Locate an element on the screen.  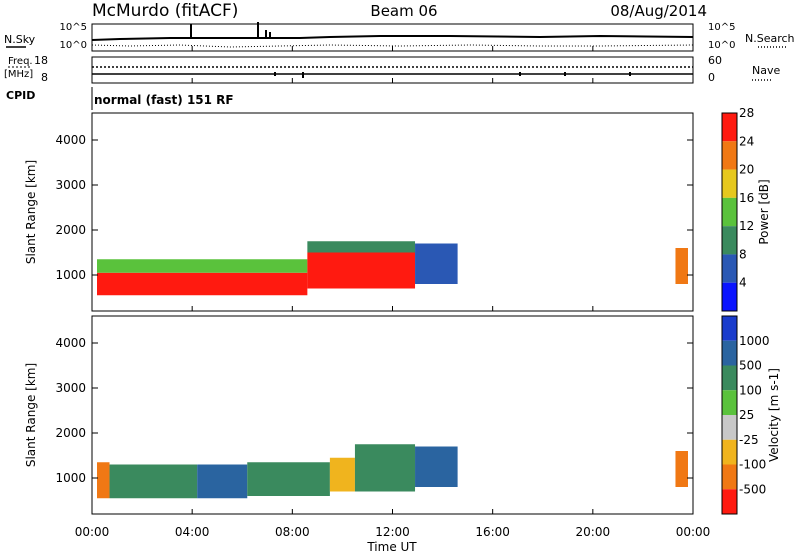
power-colorbar: 4 8 12 16 20 24 28 is located at coordinates (737, 209).